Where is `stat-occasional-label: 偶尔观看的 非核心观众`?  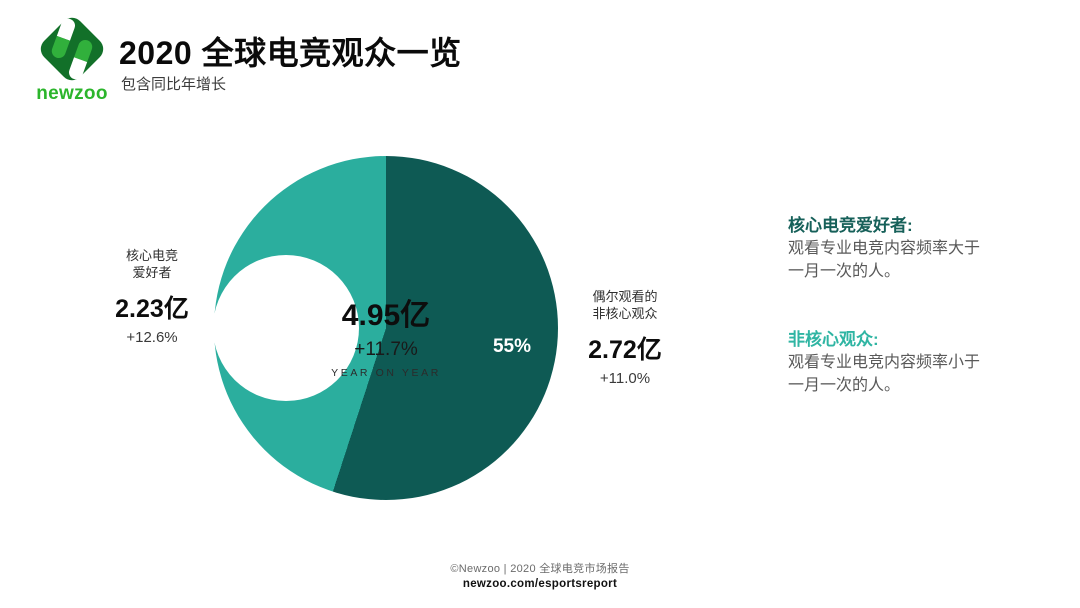 stat-occasional-label: 偶尔观看的 非核心观众 is located at coordinates (625, 305).